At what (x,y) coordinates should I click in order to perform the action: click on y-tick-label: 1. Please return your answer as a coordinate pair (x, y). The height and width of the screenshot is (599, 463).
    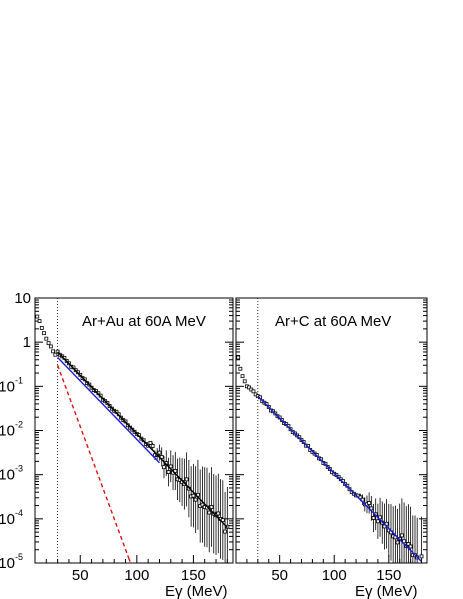
    Looking at the image, I should click on (27, 342).